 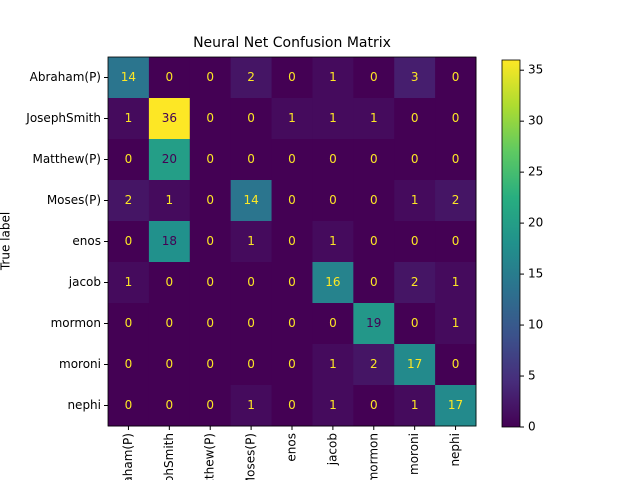 I want to click on x-tick-label: Moses(P), so click(x=251, y=456).